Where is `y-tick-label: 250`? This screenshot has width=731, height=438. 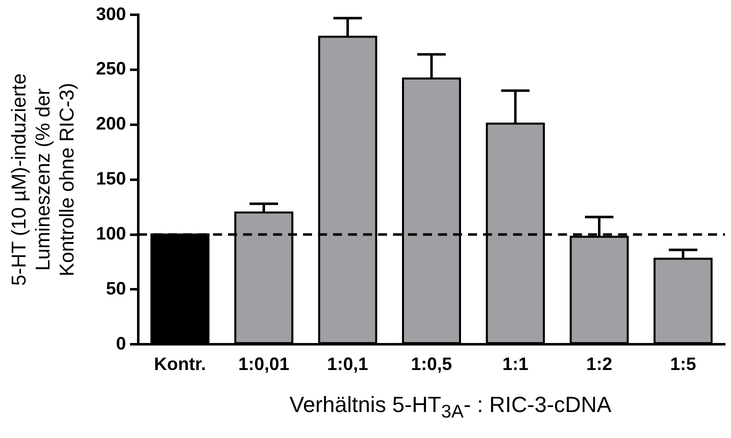
y-tick-label: 250 is located at coordinates (111, 68).